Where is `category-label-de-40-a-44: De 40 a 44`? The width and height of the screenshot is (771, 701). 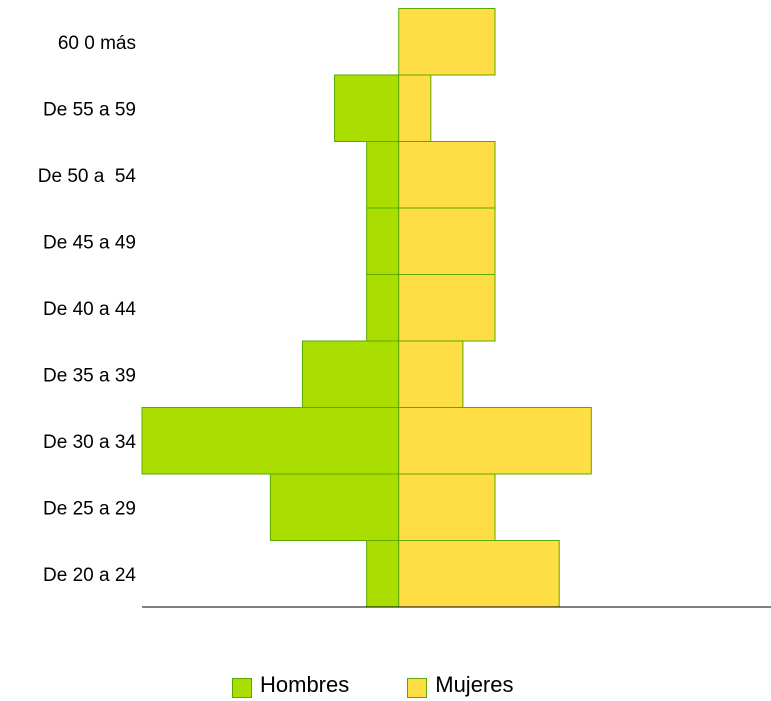
category-label-de-40-a-44: De 40 a 44 is located at coordinates (89, 309).